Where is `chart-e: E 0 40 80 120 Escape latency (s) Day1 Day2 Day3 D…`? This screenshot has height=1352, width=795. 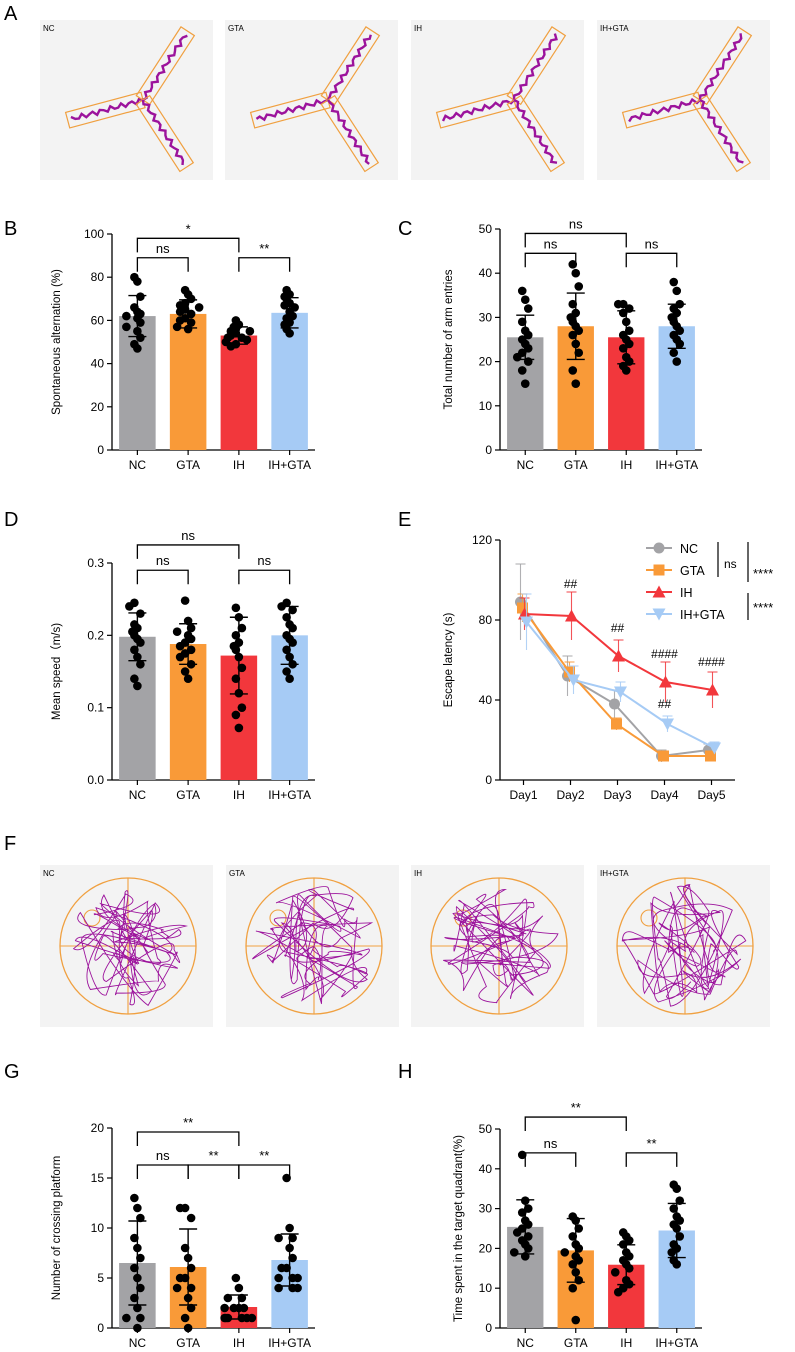 chart-e: E 0 40 80 120 Escape latency (s) Day1 Day2 Day3 D… is located at coordinates (585, 655).